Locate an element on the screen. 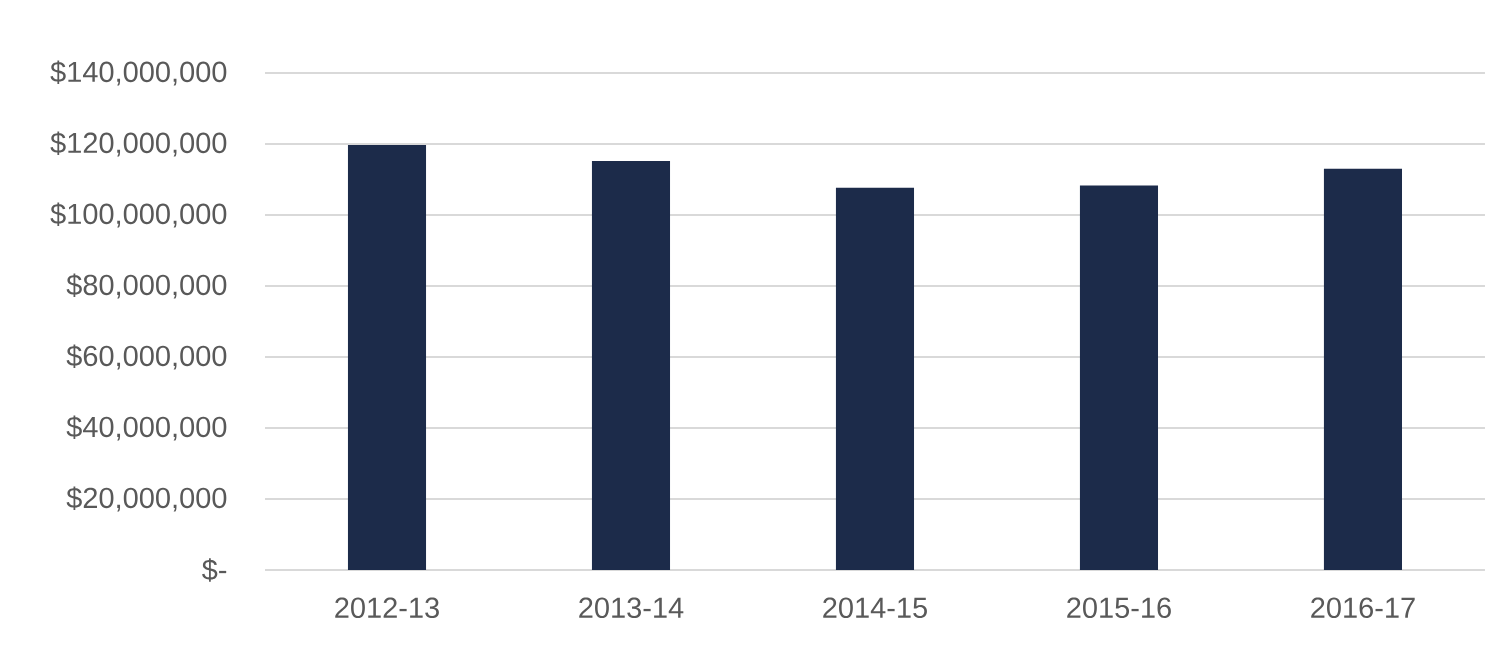  y-tick-label: $100,000,000 is located at coordinates (138, 215).